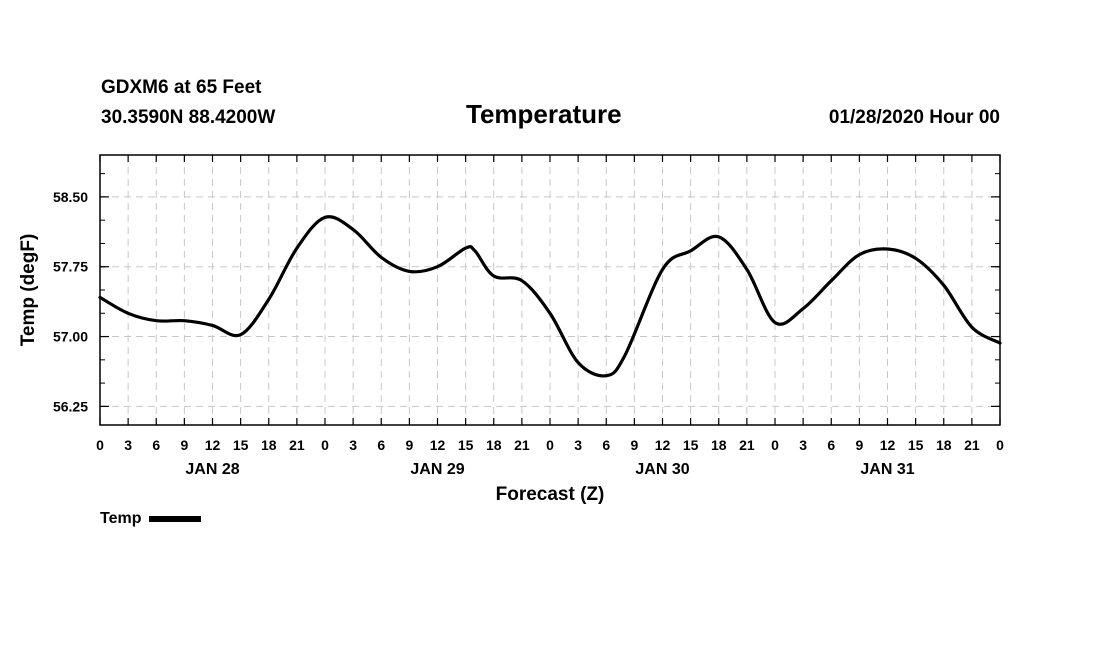  What do you see at coordinates (70, 406) in the screenshot?
I see `y-tick-label: 56.25` at bounding box center [70, 406].